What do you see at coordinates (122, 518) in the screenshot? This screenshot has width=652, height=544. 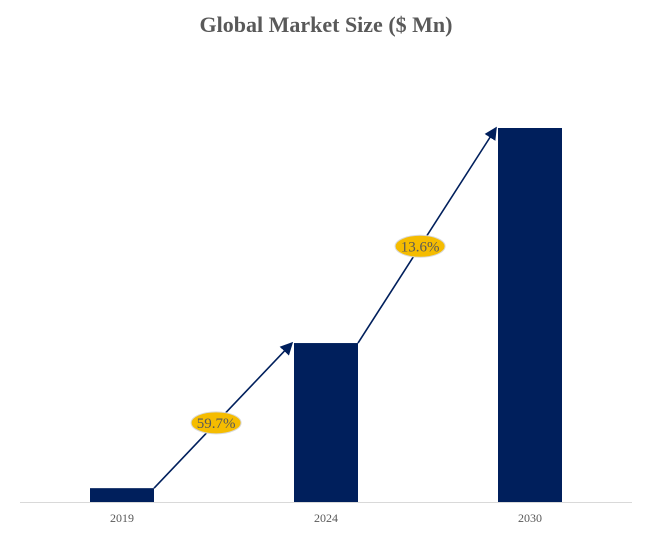 I see `x-tick-label-2019: 2019` at bounding box center [122, 518].